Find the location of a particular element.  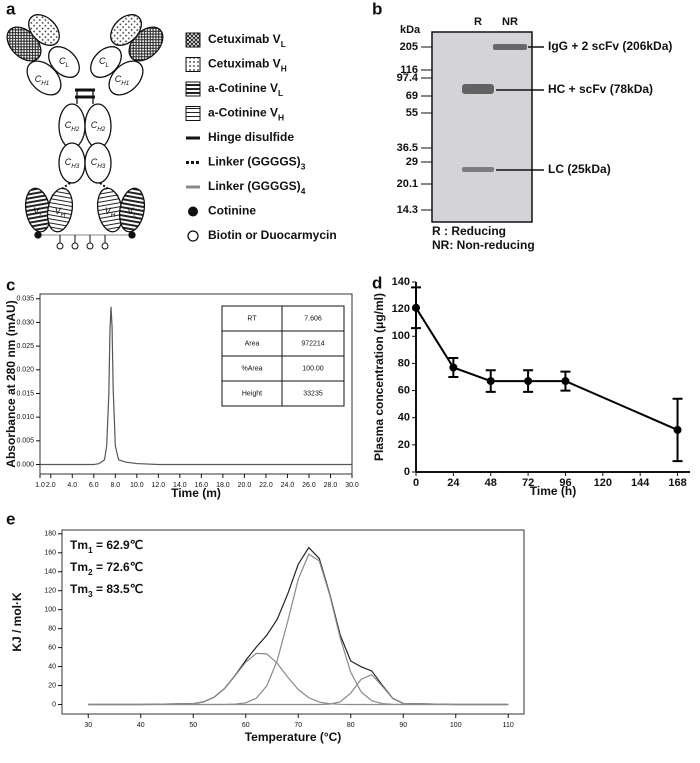

x-tick-label: 2.0 is located at coordinates (51, 485).